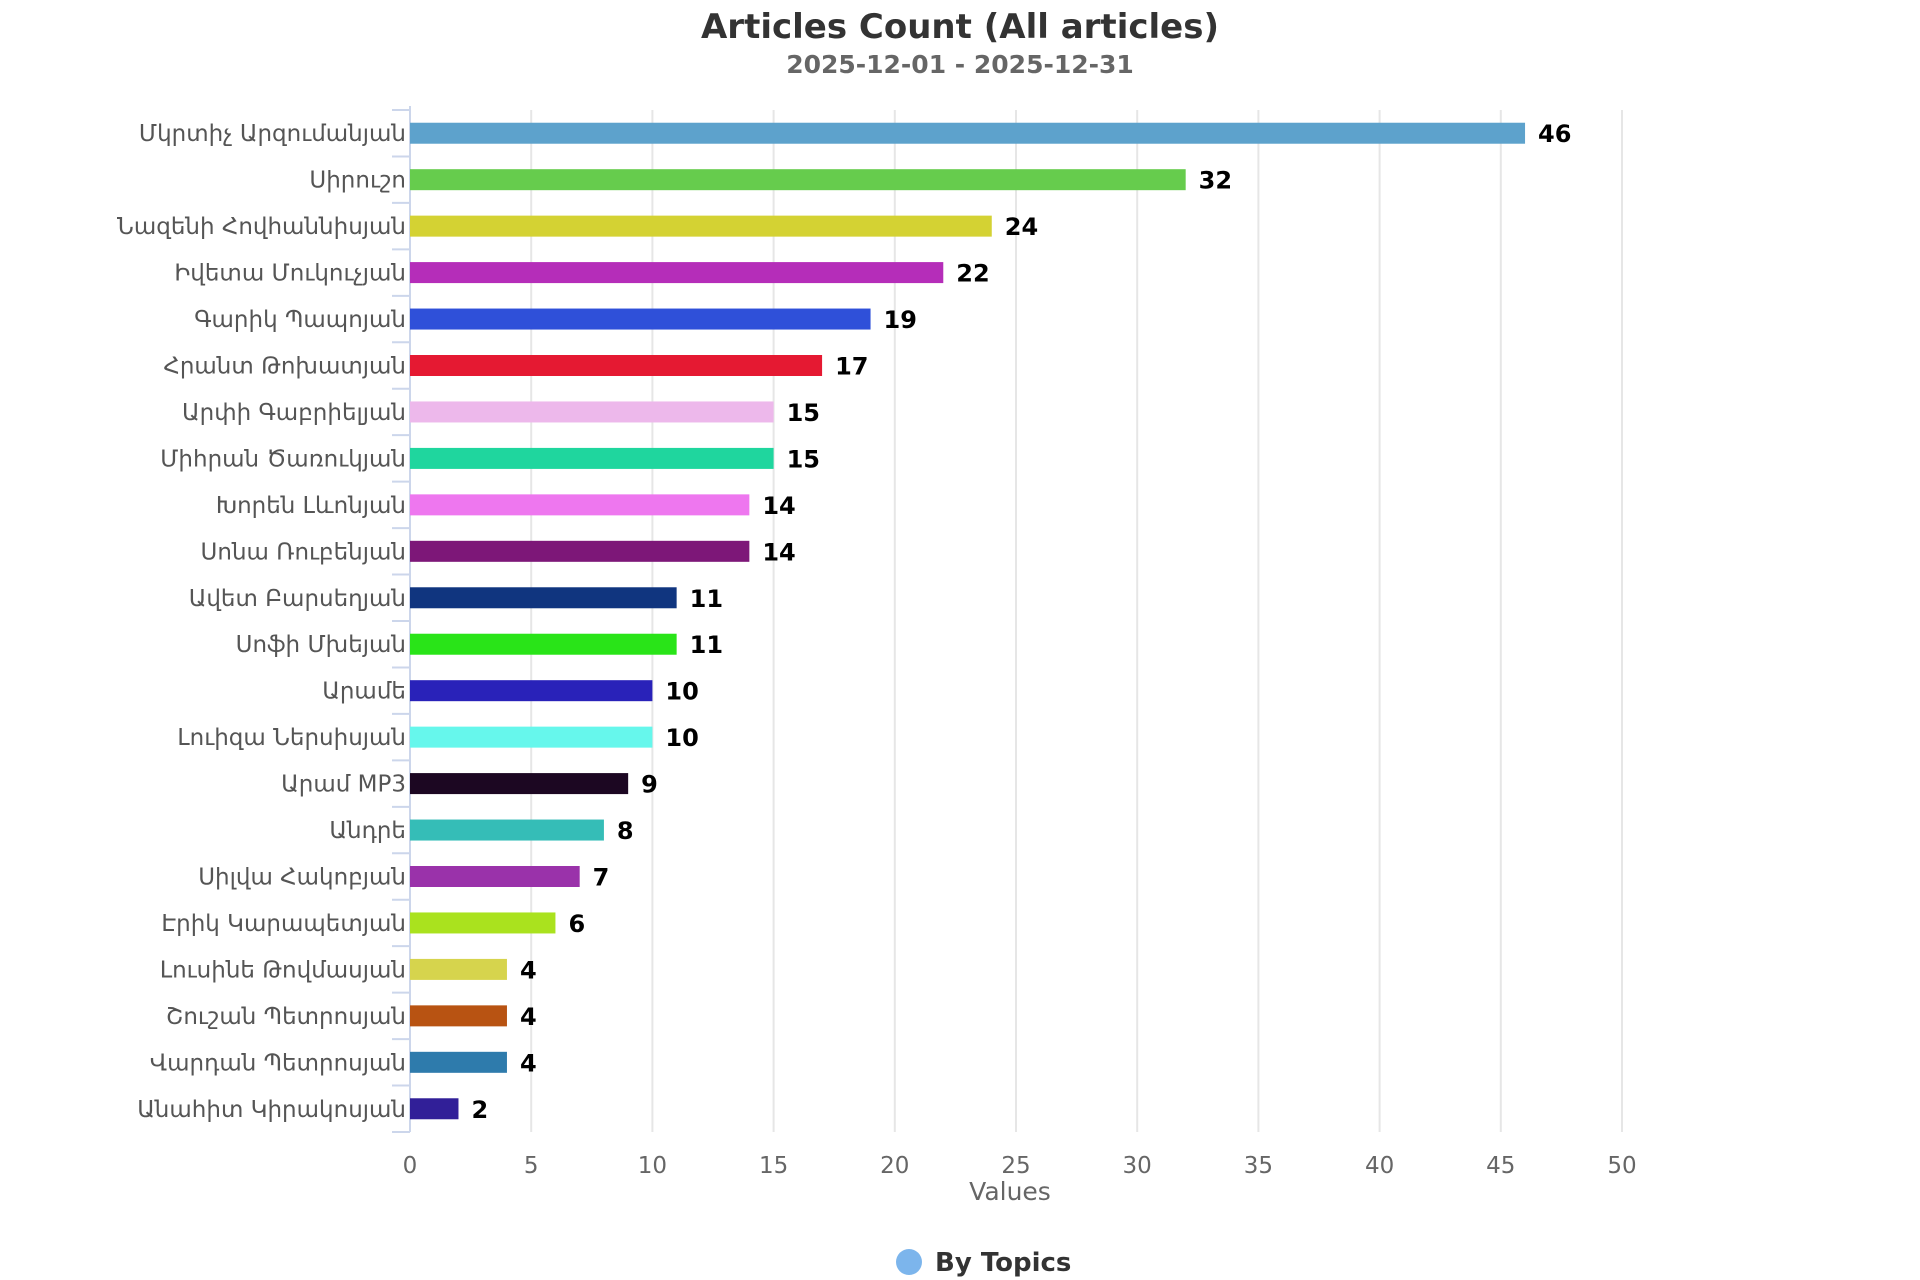  I want to click on category-label: Անահիտ Կիրակոսյան, so click(271, 1110).